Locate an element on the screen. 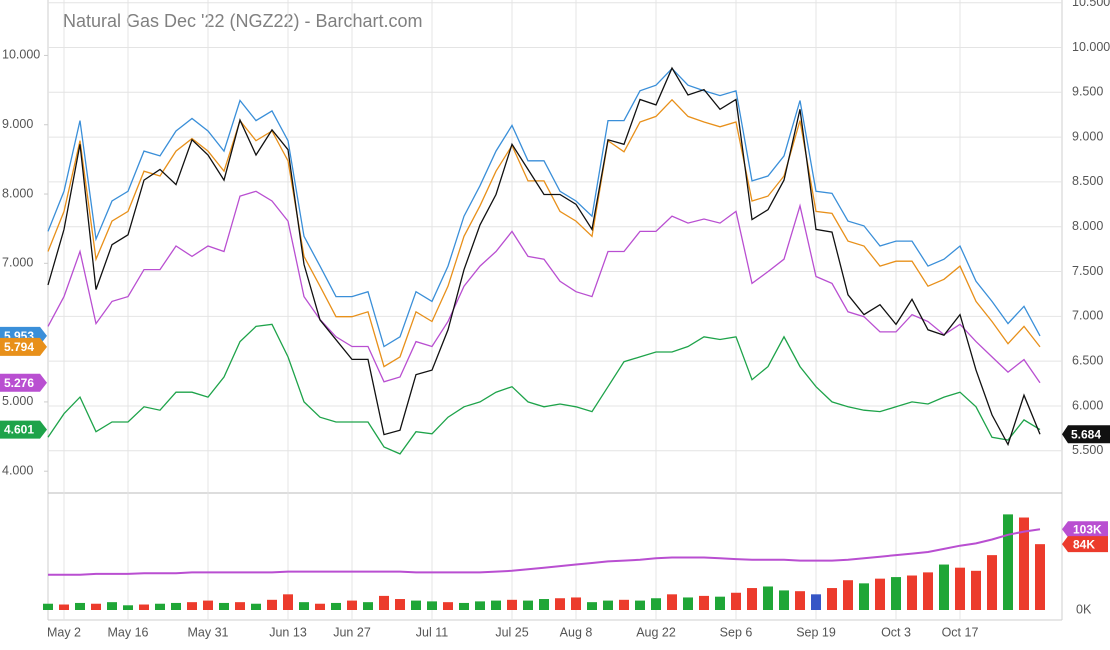 The image size is (1110, 650). x-tick-label: May 2 is located at coordinates (64, 632).